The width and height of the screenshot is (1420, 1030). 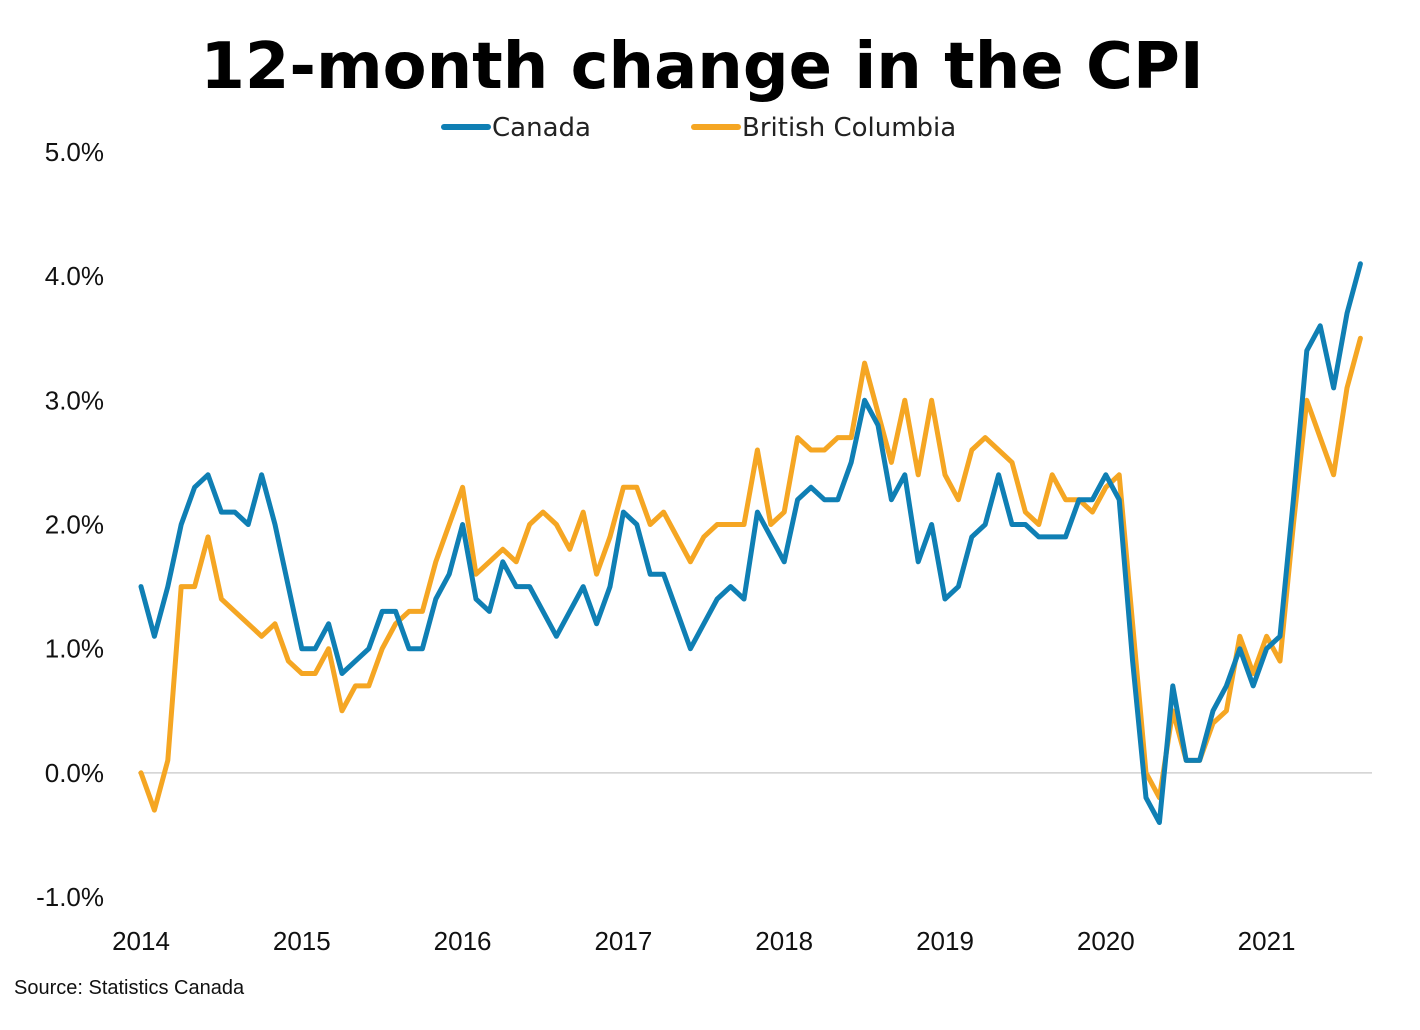 What do you see at coordinates (302, 941) in the screenshot?
I see `x-tick-label: 2015` at bounding box center [302, 941].